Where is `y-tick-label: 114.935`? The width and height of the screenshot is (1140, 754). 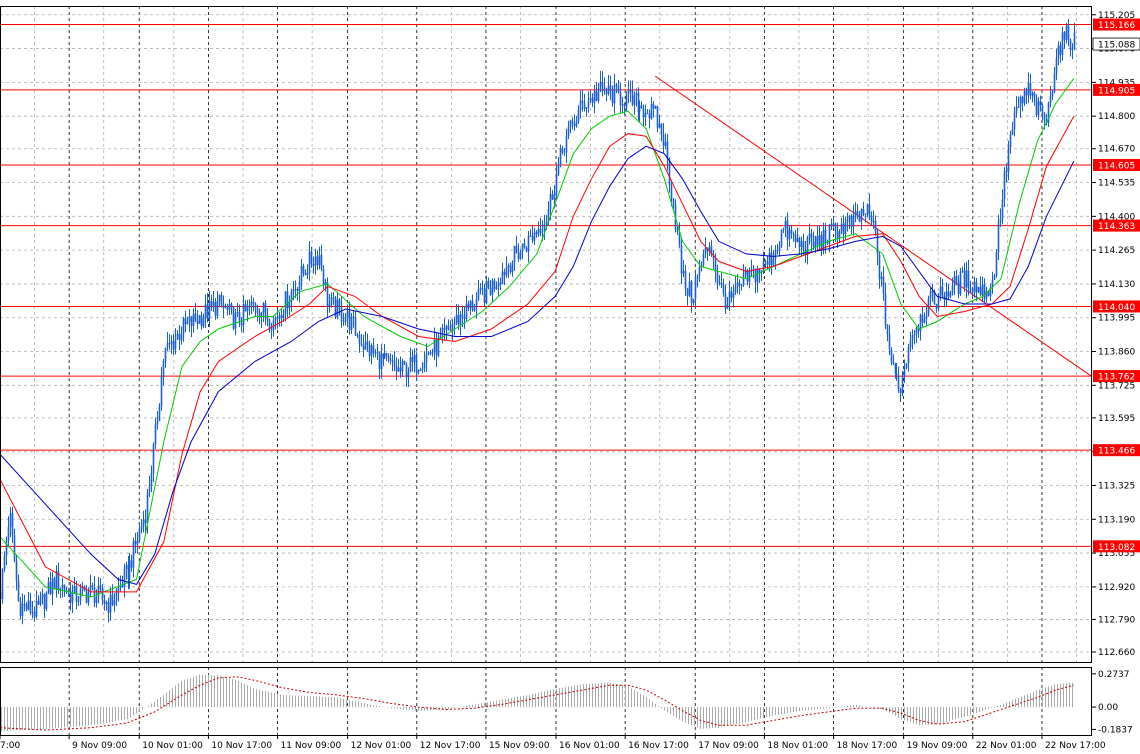 y-tick-label: 114.935 is located at coordinates (1116, 83).